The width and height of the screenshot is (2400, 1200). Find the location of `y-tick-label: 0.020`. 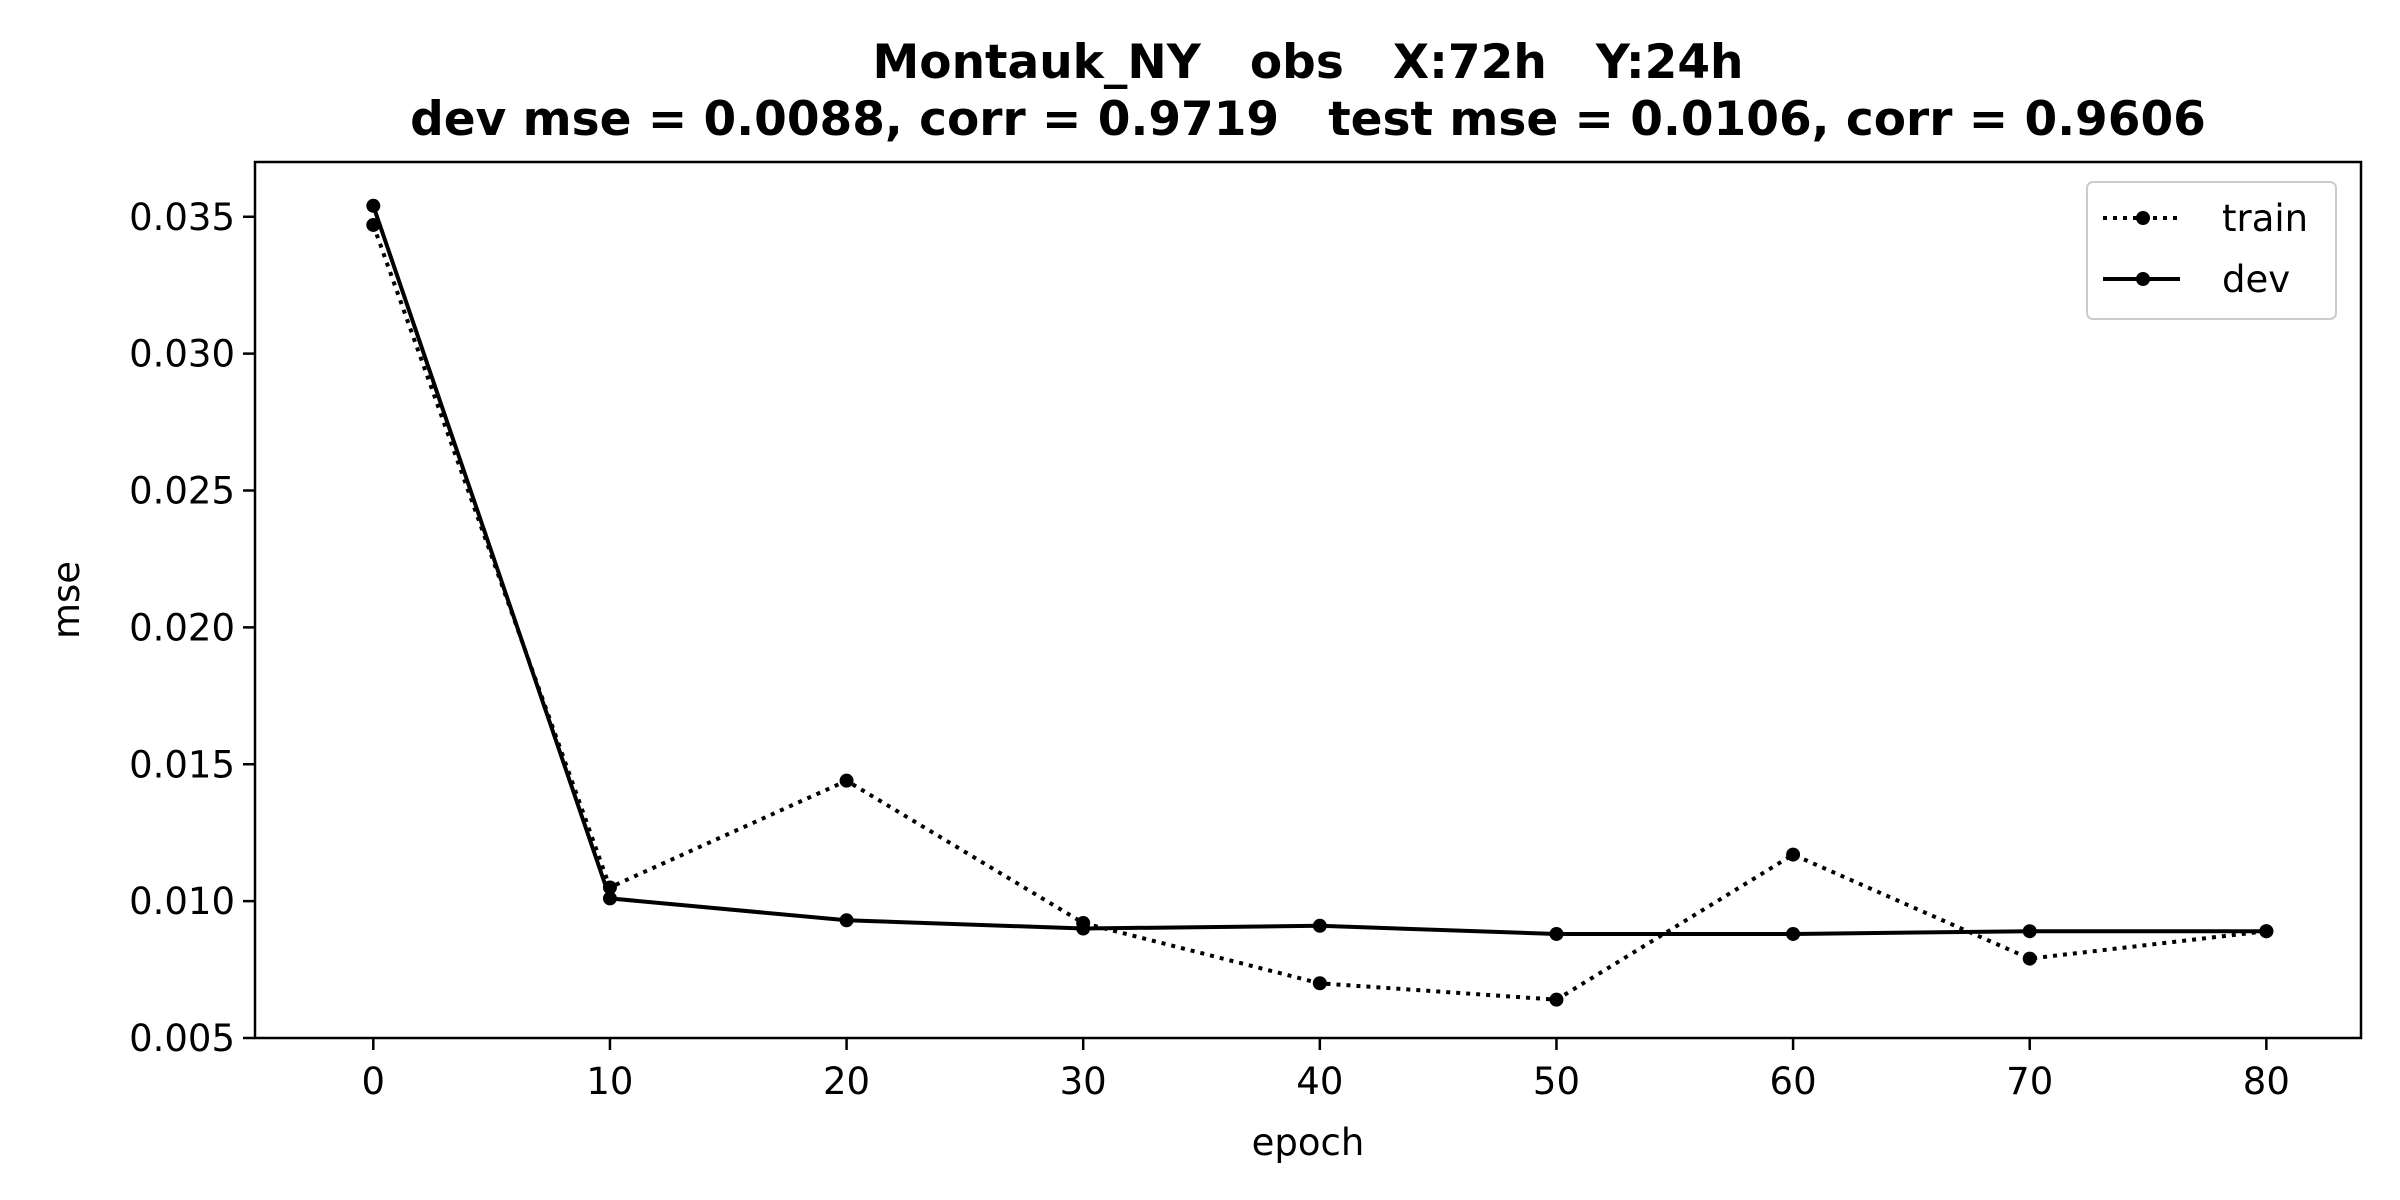

y-tick-label: 0.020 is located at coordinates (182, 627).